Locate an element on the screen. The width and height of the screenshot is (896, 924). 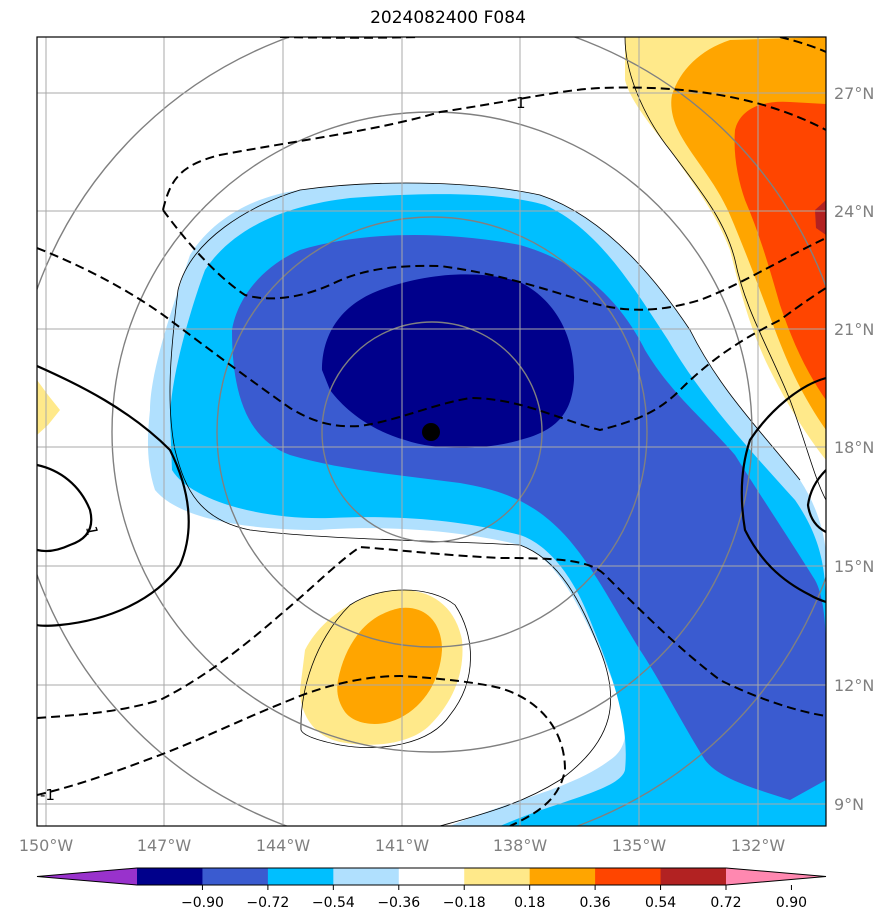
lon-label: 135°W is located at coordinates (639, 845).